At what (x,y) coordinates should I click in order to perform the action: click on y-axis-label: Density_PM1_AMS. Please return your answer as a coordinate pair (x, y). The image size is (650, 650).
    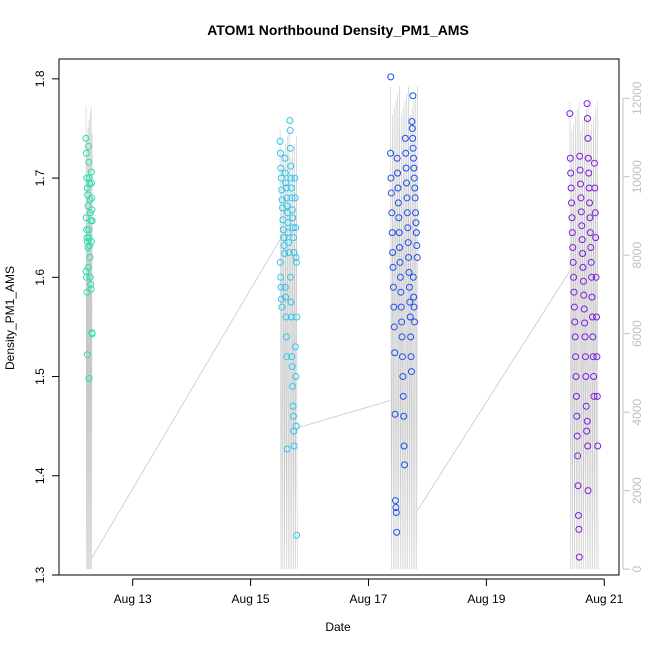
    Looking at the image, I should click on (10, 318).